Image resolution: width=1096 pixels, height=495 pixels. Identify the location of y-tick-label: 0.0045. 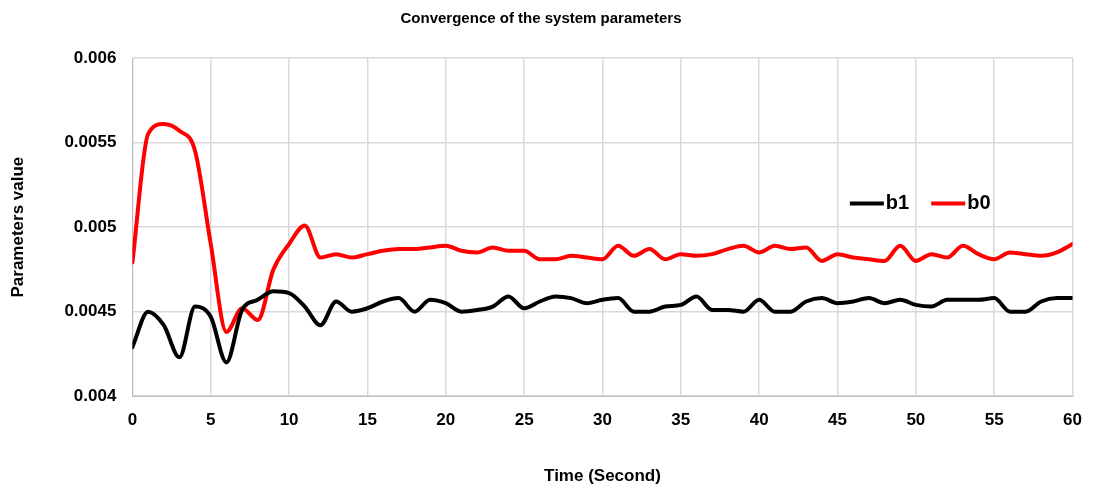
(90, 311).